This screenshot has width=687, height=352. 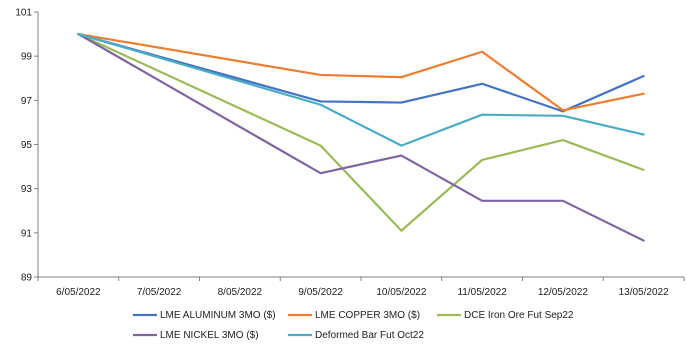 I want to click on y-tick-label: 91, so click(x=27, y=233).